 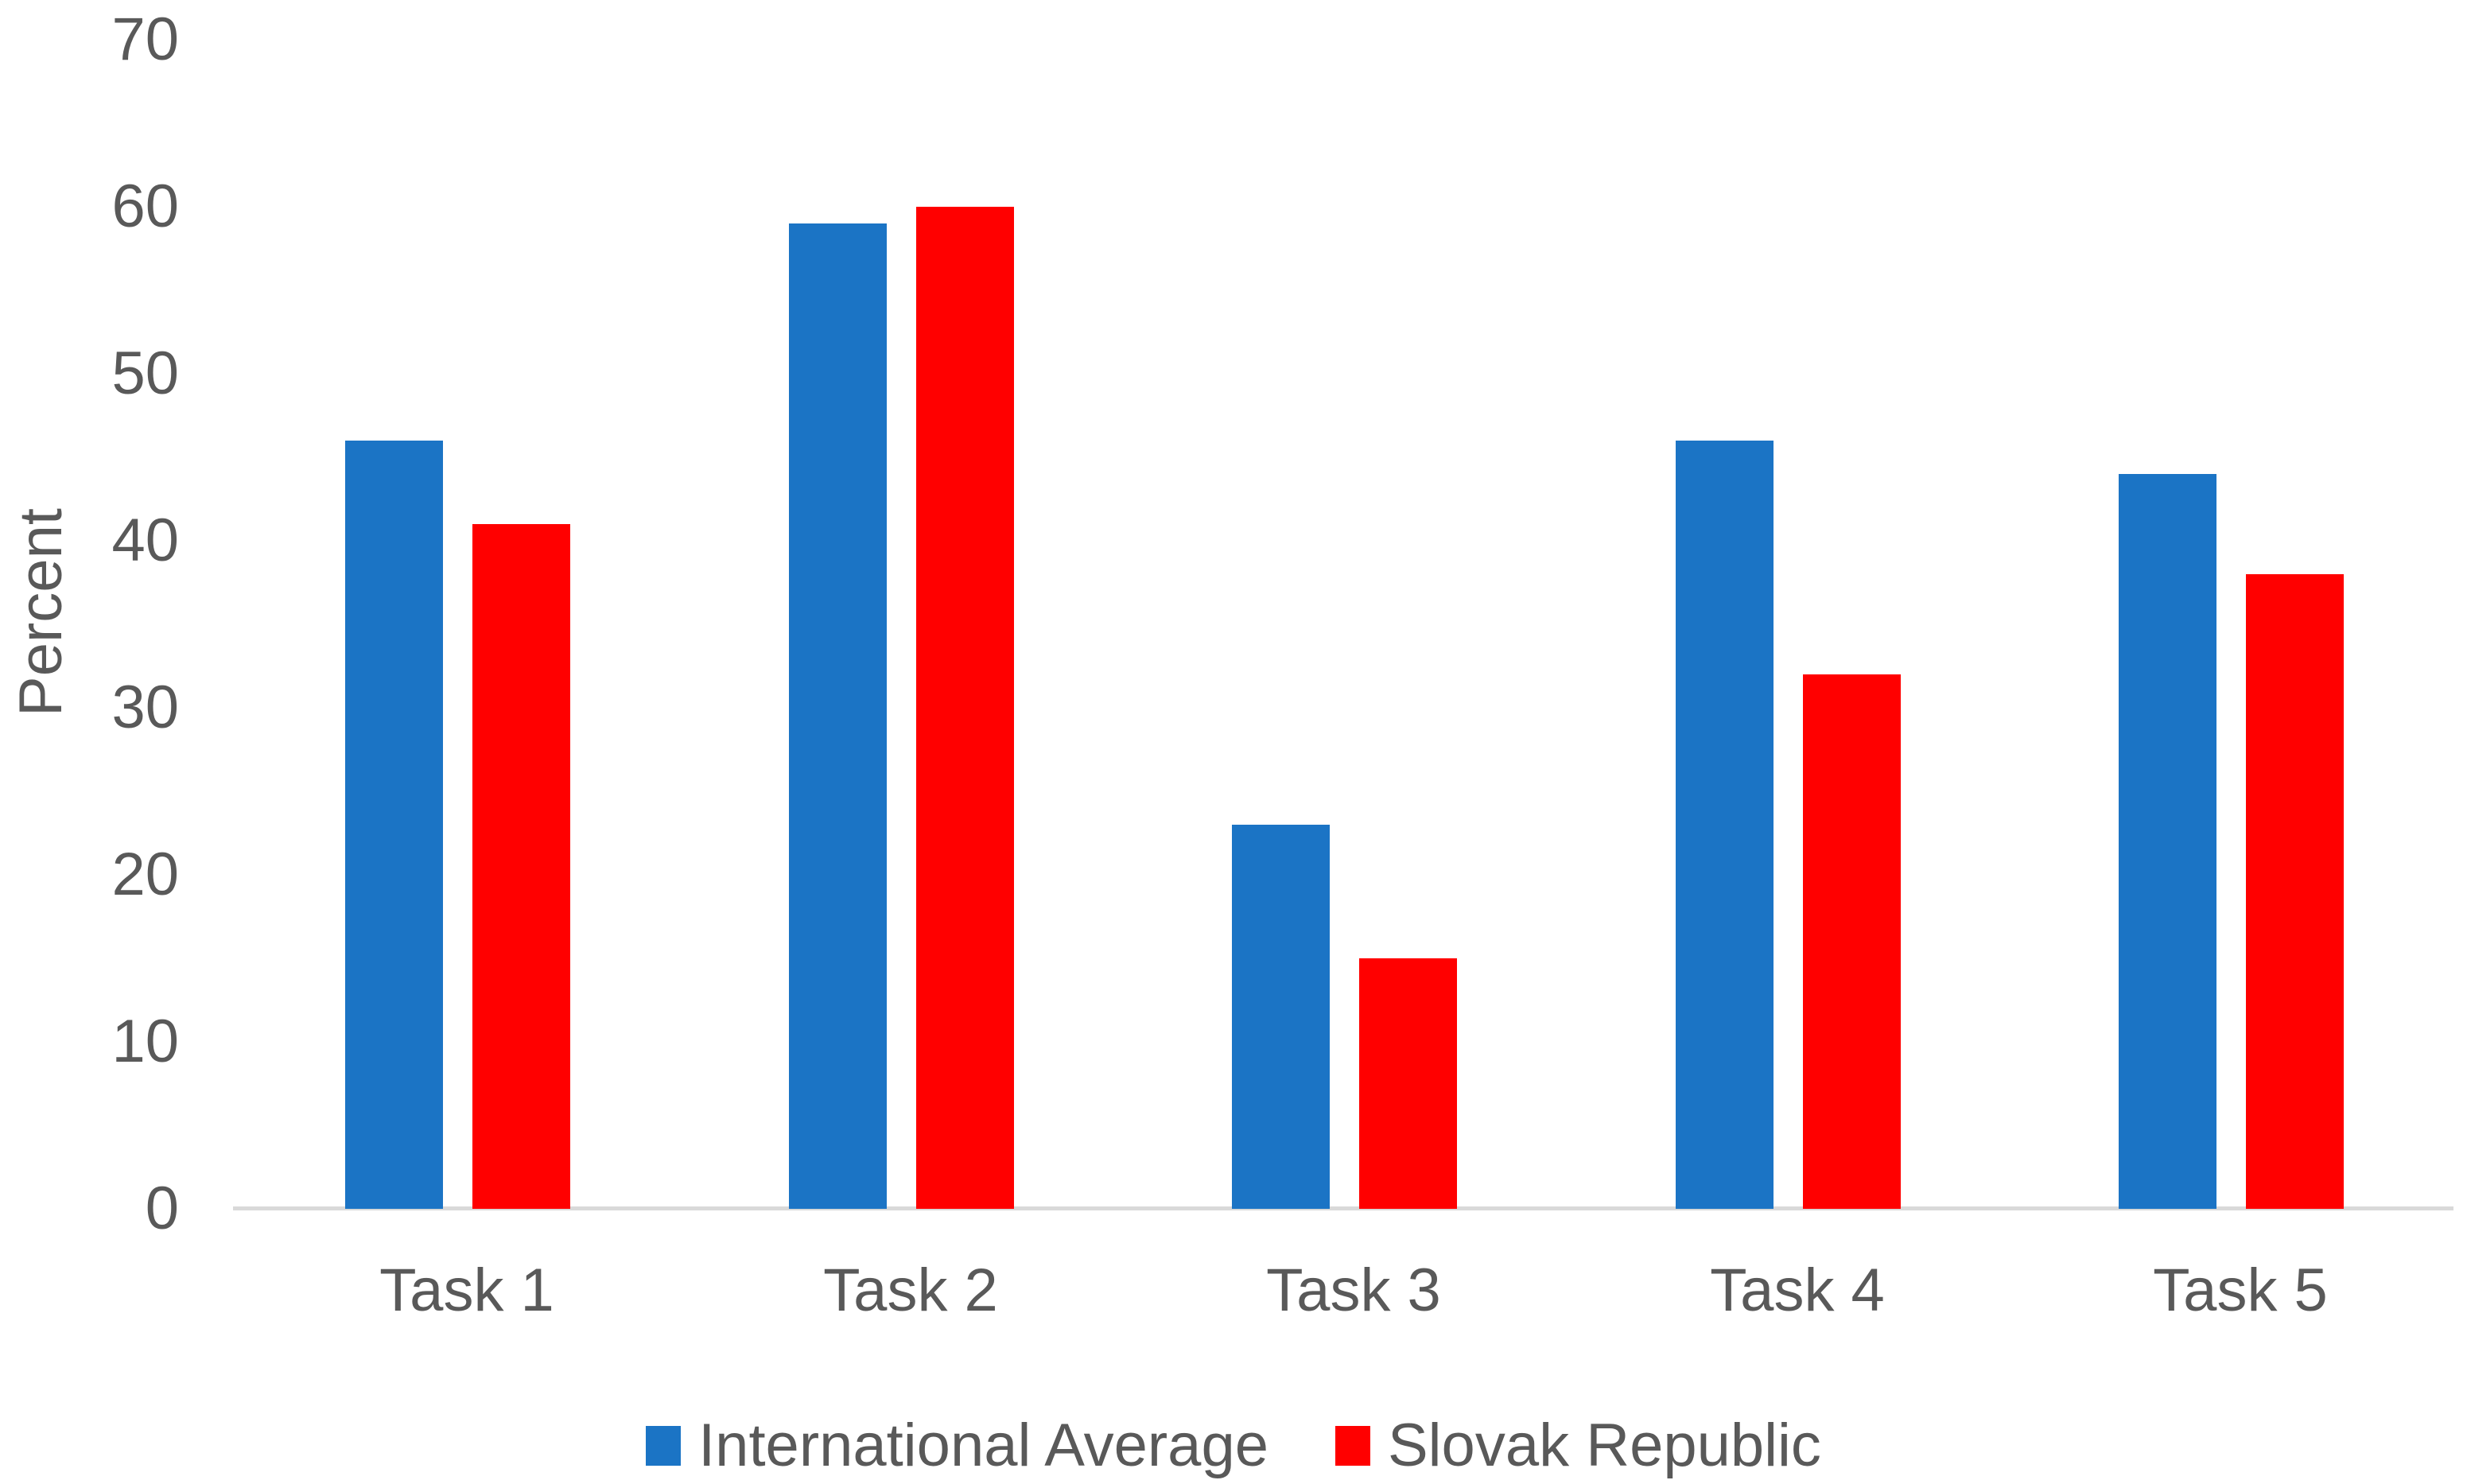 What do you see at coordinates (983, 1445) in the screenshot?
I see `legend-label-international-average: International Average` at bounding box center [983, 1445].